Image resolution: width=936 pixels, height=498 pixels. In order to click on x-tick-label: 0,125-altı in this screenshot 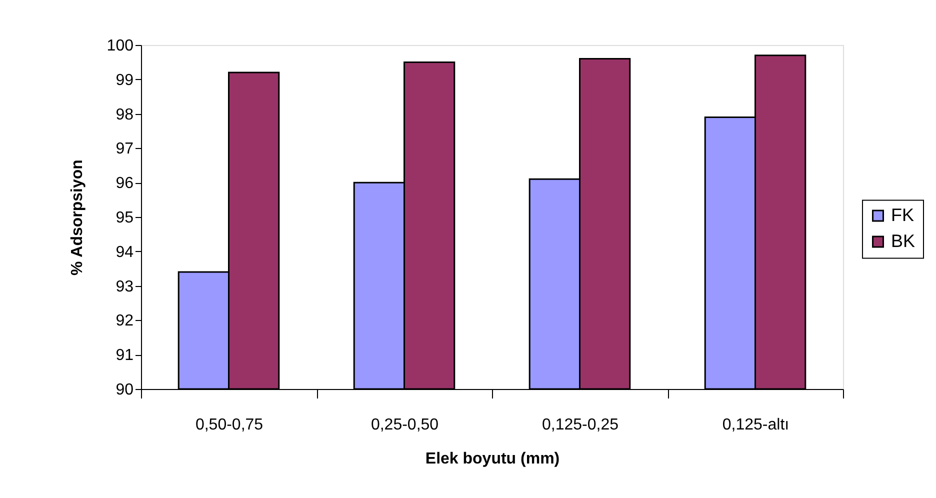, I will do `click(756, 425)`.